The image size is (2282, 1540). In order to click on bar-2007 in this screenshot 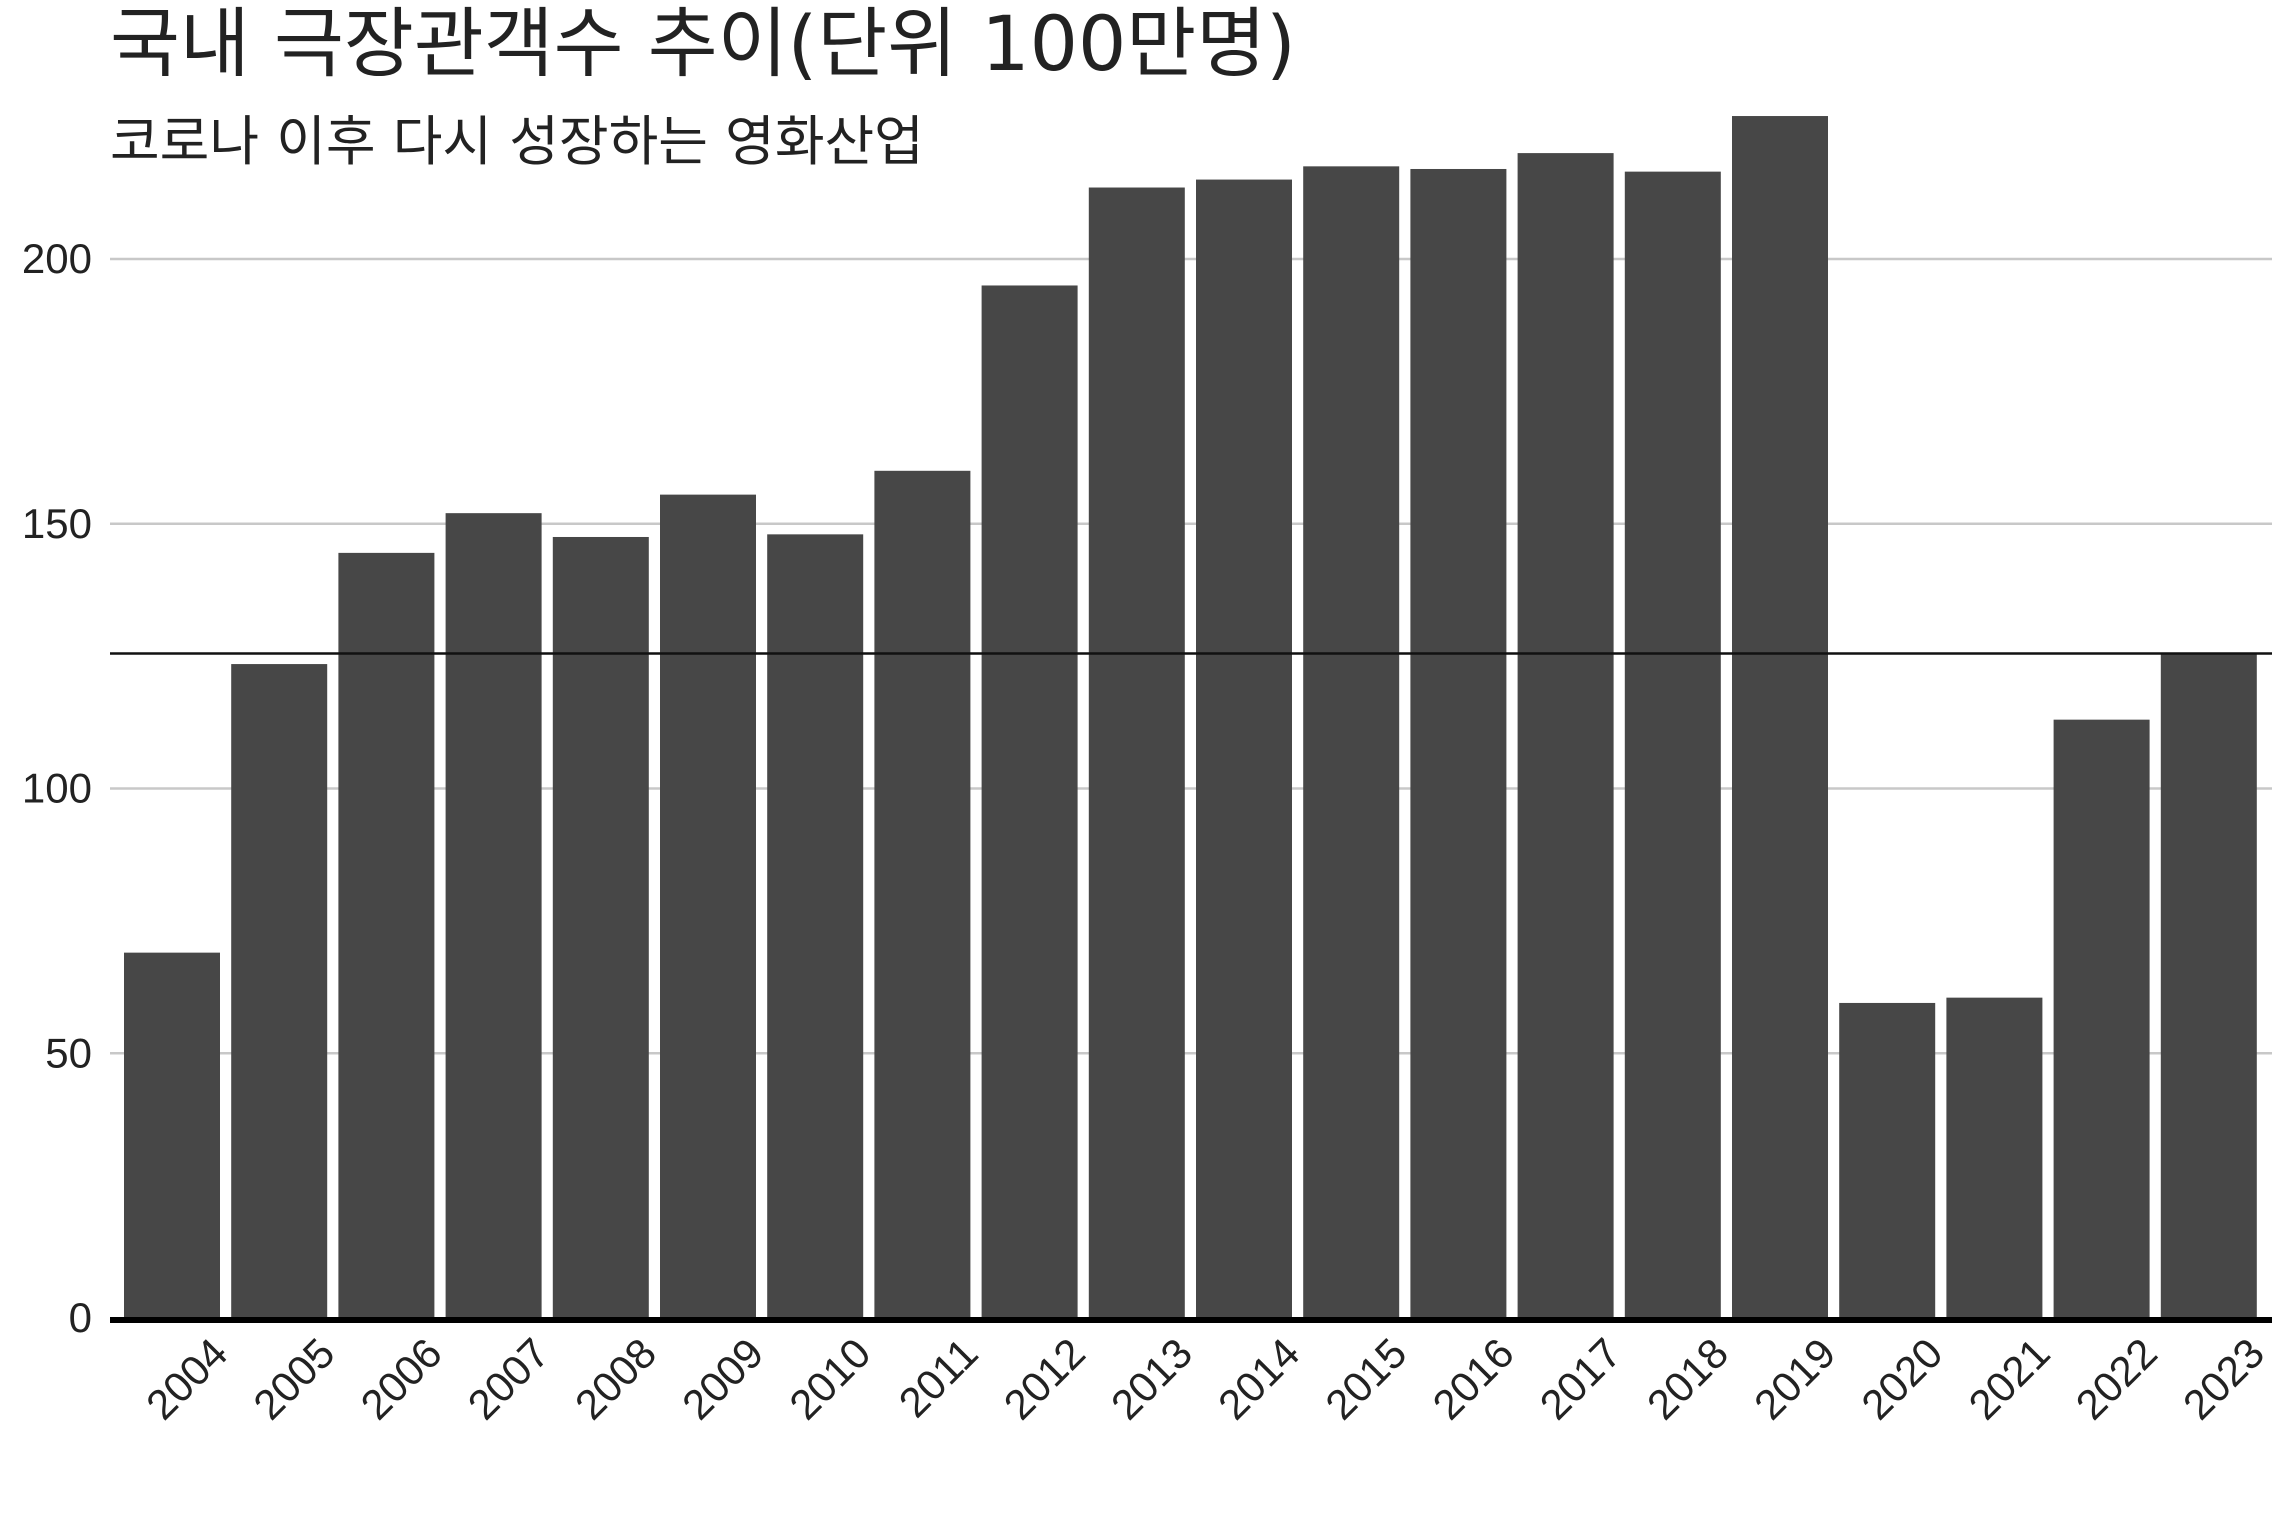, I will do `click(493, 915)`.